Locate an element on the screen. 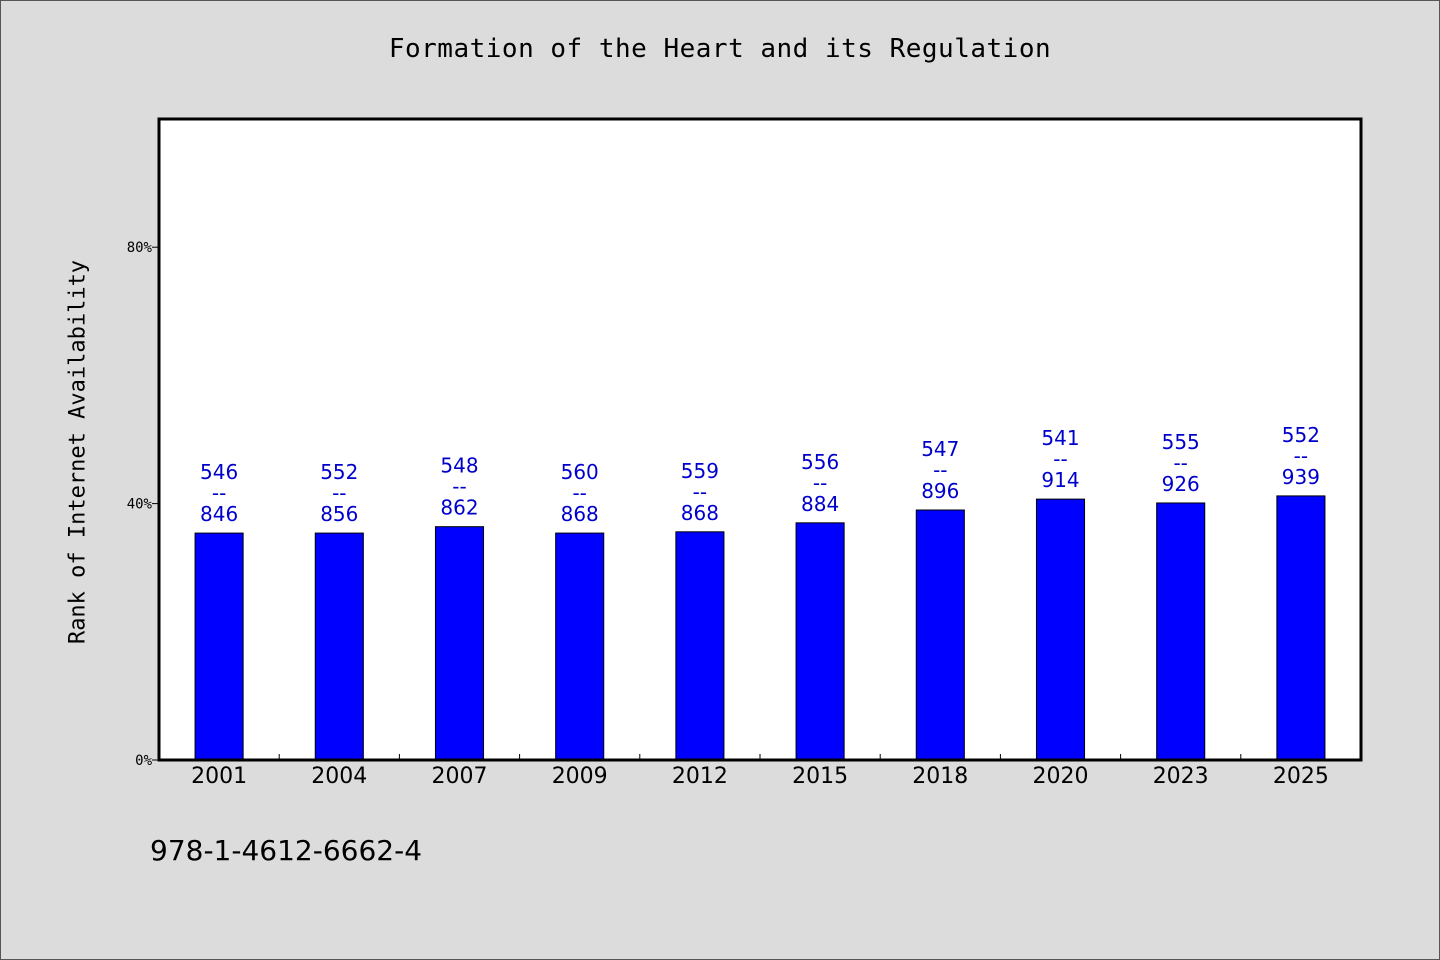  bar-2012 is located at coordinates (700, 646).